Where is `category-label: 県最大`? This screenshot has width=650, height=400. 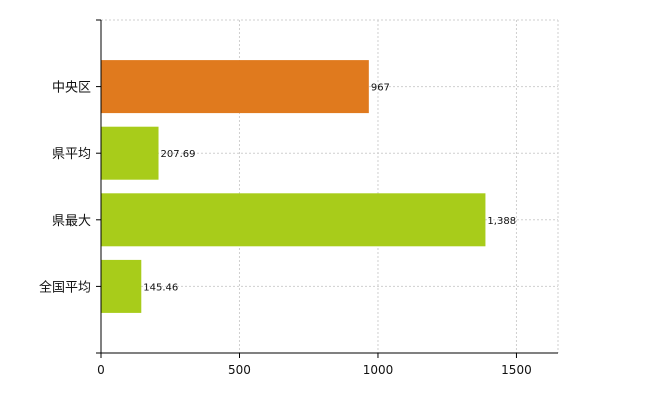 category-label: 県最大 is located at coordinates (71, 221).